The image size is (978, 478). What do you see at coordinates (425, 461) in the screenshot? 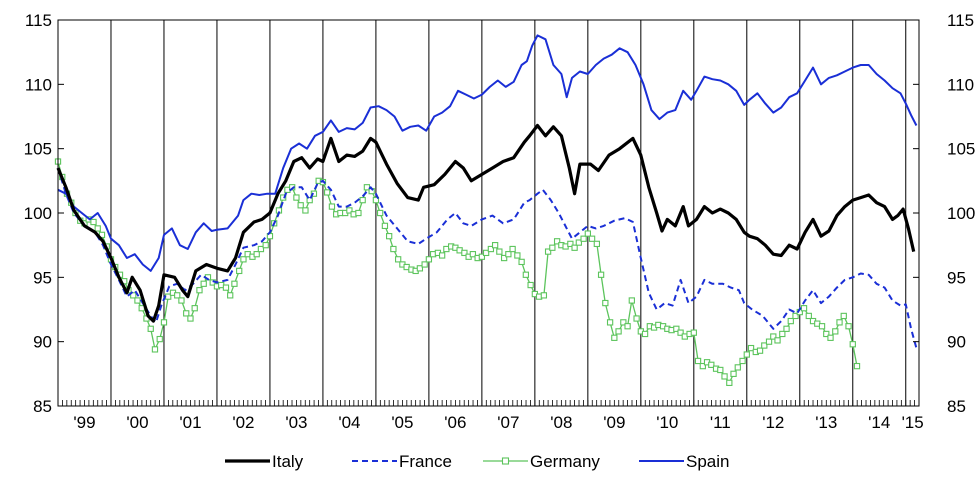
I see `legend-label-france: France` at bounding box center [425, 461].